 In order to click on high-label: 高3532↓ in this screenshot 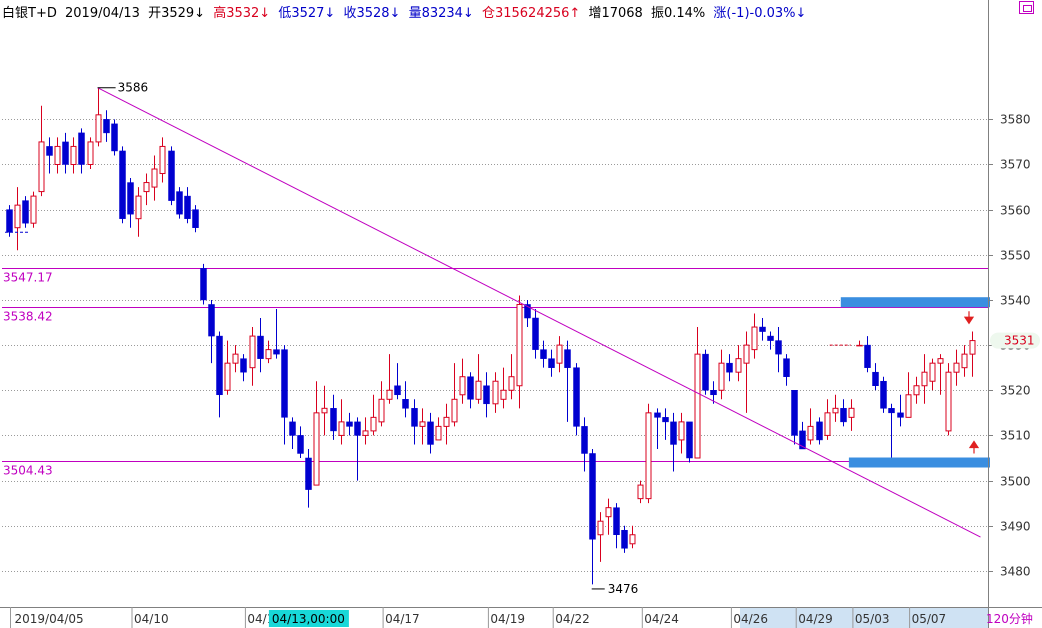, I will do `click(242, 13)`.